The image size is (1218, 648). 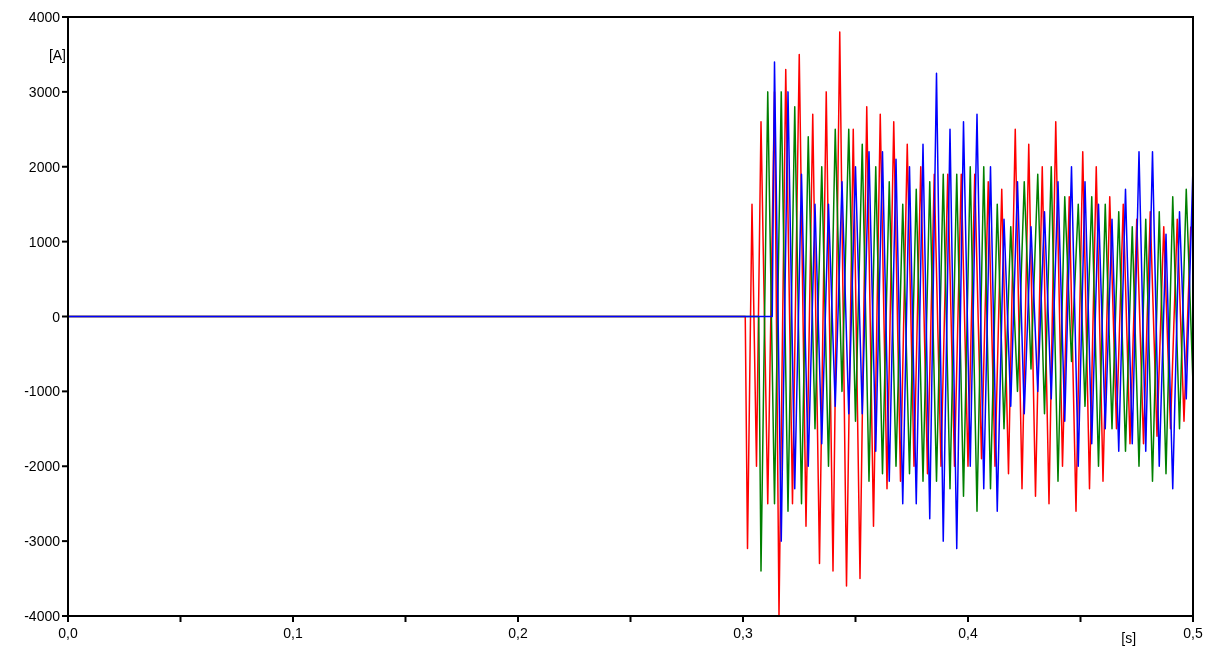 I want to click on y-tick-label: 4000, so click(x=44, y=17).